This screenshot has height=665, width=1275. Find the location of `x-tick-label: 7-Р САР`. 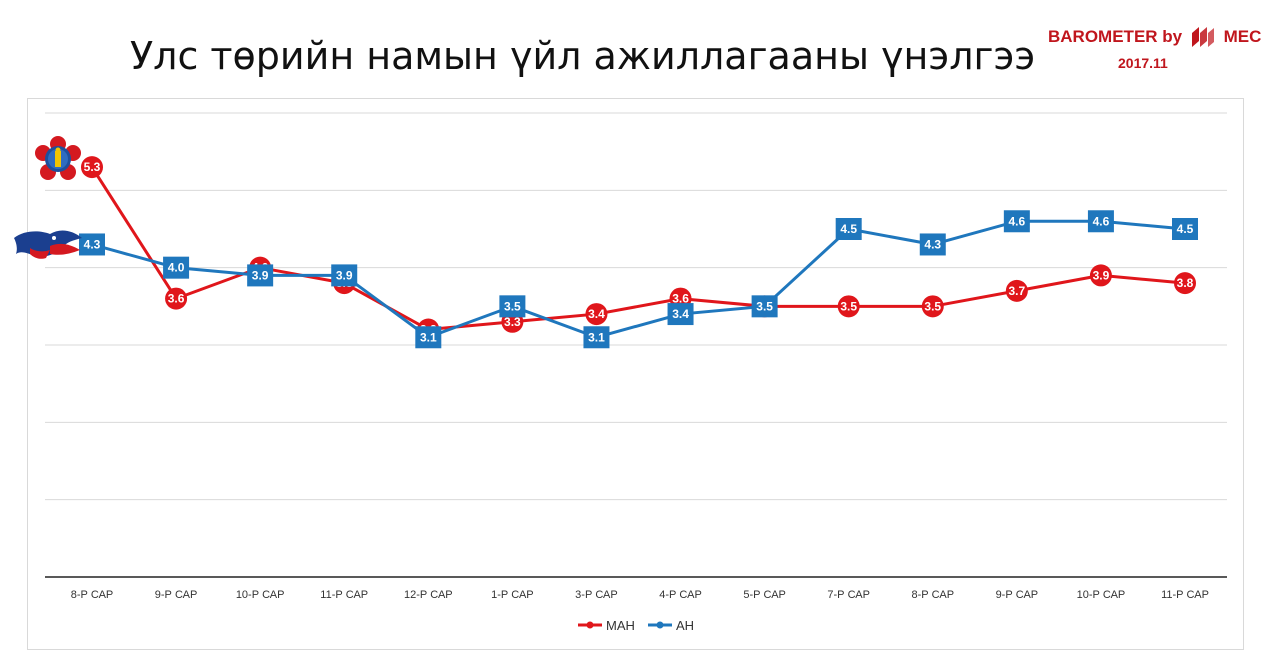

x-tick-label: 7-Р САР is located at coordinates (848, 595).